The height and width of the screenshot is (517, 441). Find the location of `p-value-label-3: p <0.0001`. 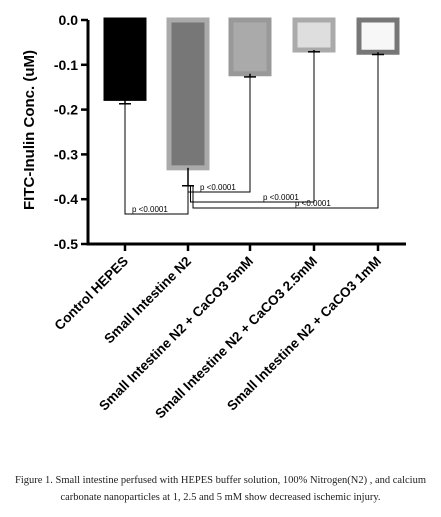

p-value-label-3: p <0.0001 is located at coordinates (281, 197).